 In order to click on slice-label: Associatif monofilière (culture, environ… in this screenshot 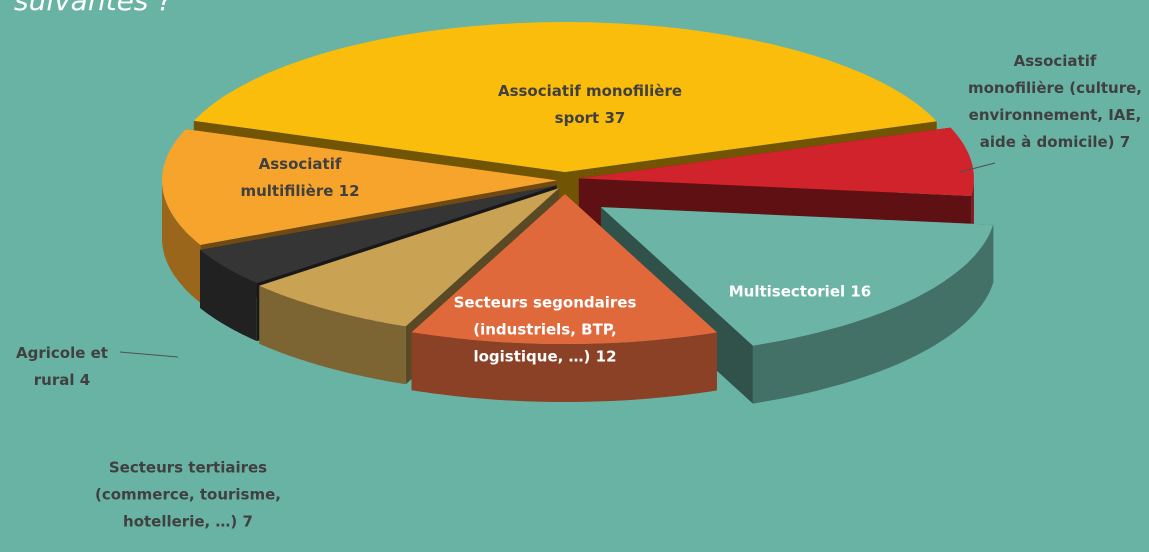, I will do `click(1055, 102)`.